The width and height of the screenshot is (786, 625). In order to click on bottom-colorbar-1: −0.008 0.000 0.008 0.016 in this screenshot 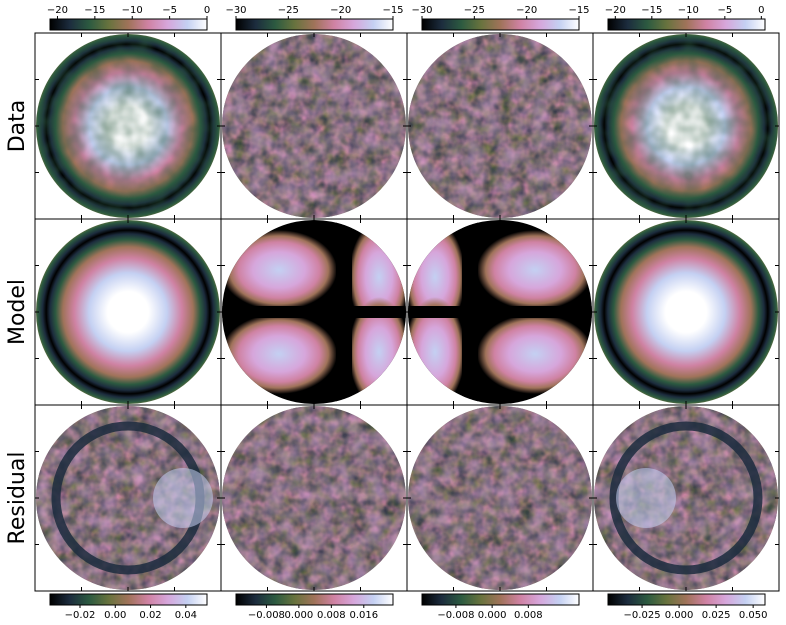, I will do `click(314, 607)`.